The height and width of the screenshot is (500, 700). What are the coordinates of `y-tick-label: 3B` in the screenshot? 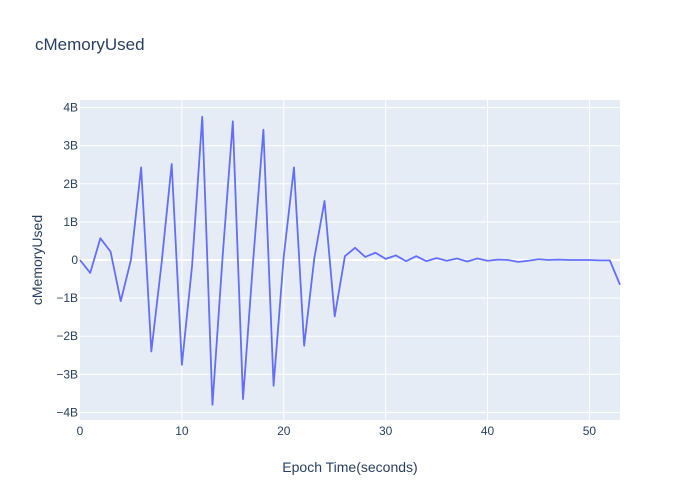 It's located at (70, 146).